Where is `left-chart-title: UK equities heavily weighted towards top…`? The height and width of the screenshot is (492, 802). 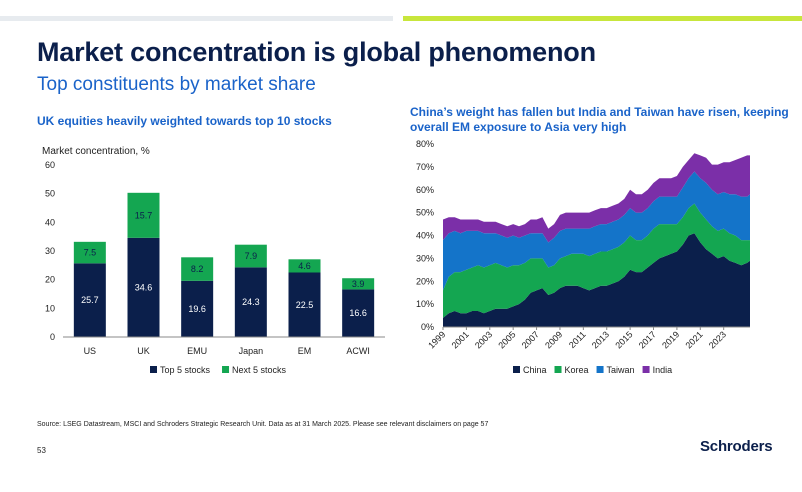
left-chart-title: UK equities heavily weighted towards top… is located at coordinates (184, 121).